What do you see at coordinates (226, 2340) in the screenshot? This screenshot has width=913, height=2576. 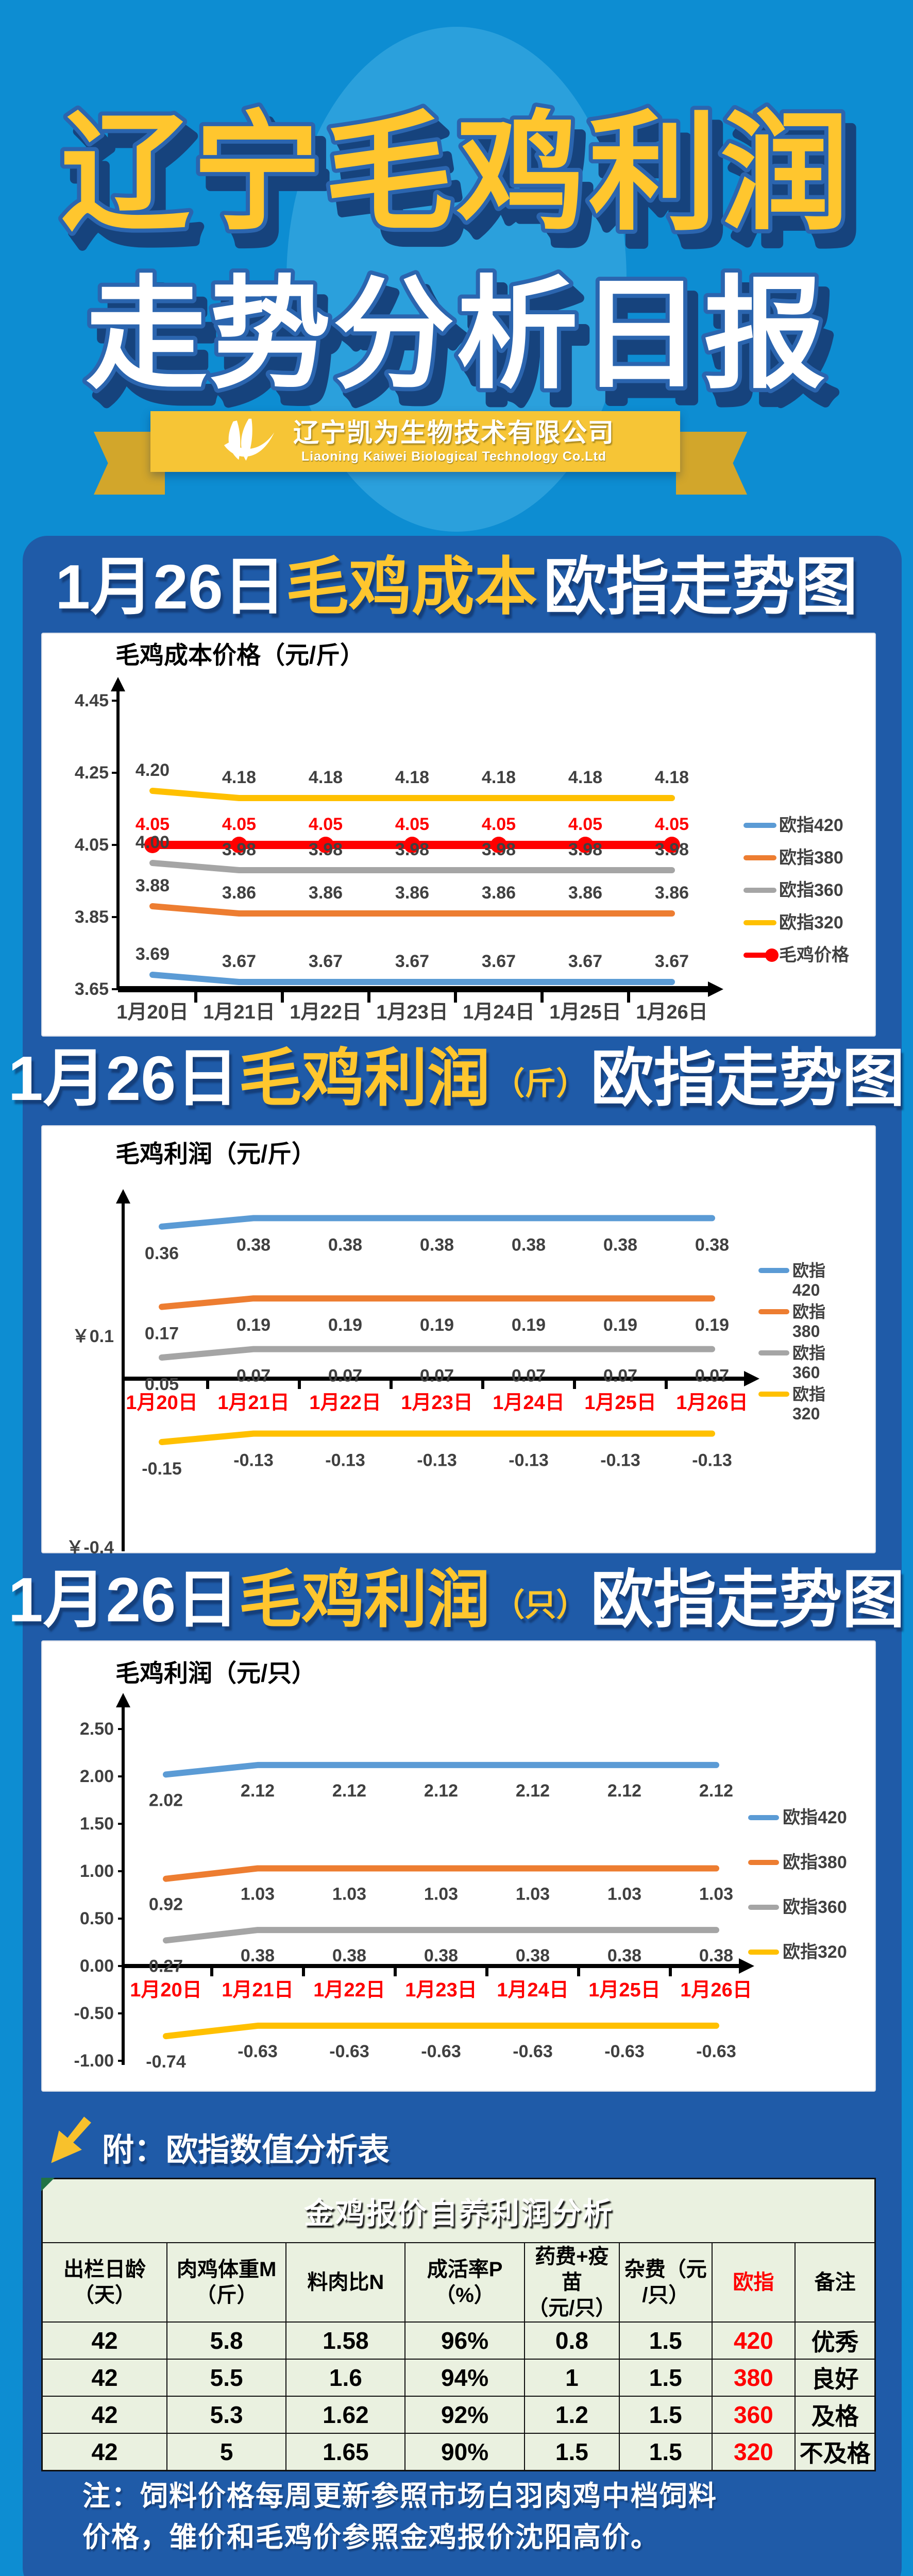 I see `table-cell: 5.8` at bounding box center [226, 2340].